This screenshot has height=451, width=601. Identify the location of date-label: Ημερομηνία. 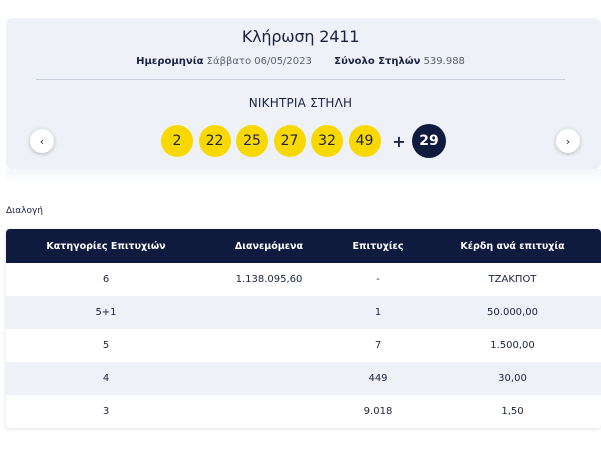
(170, 61).